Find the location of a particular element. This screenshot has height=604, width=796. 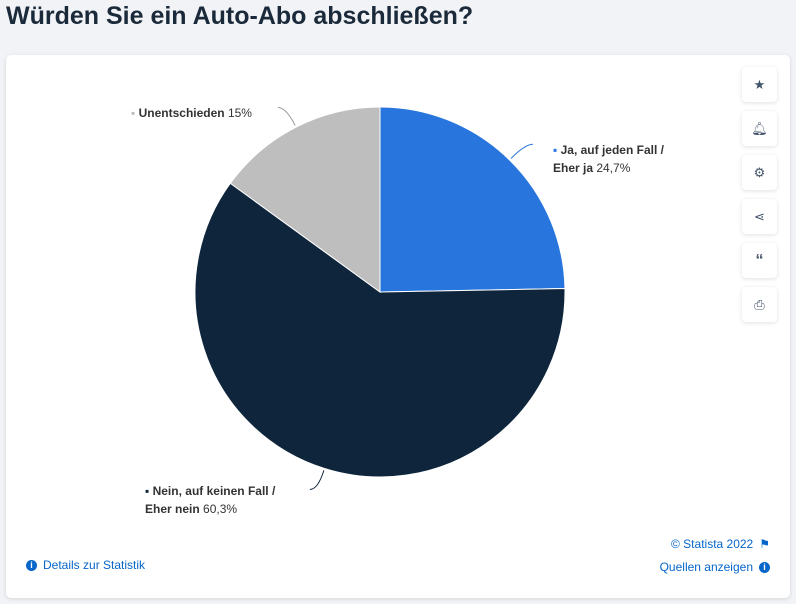

label-yes: ▪ Ja, auf jeden Fall / Eher ja 24,7% is located at coordinates (608, 159).